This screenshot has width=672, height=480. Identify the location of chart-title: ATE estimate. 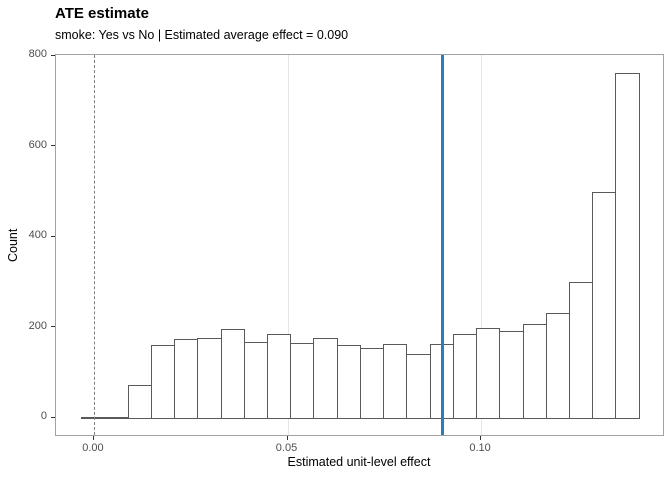
(102, 13).